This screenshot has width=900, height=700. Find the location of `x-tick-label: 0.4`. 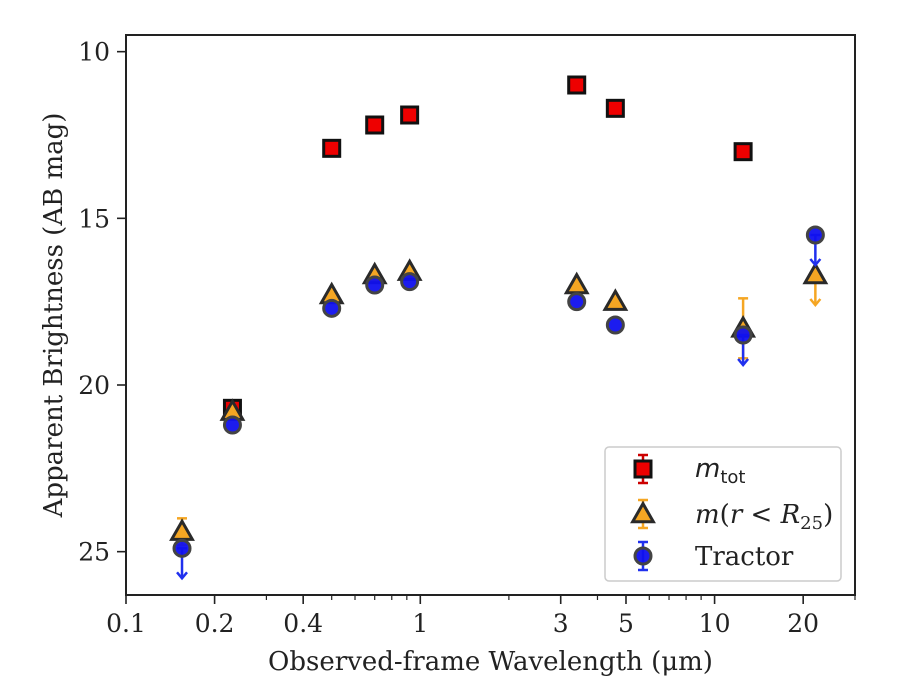

x-tick-label: 0.4 is located at coordinates (303, 623).